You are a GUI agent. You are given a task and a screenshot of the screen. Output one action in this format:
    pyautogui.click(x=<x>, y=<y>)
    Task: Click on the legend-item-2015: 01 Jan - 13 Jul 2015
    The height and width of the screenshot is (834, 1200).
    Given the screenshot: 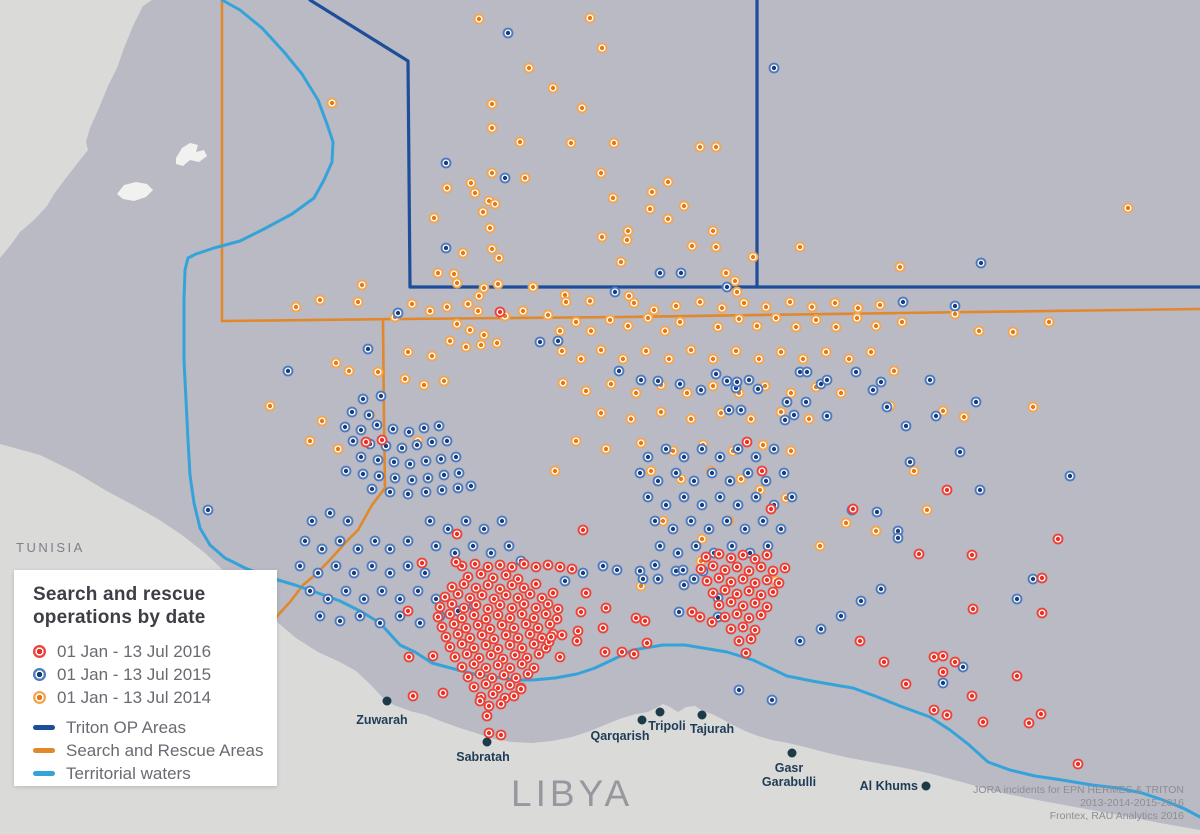 What is the action you would take?
    pyautogui.click(x=148, y=674)
    